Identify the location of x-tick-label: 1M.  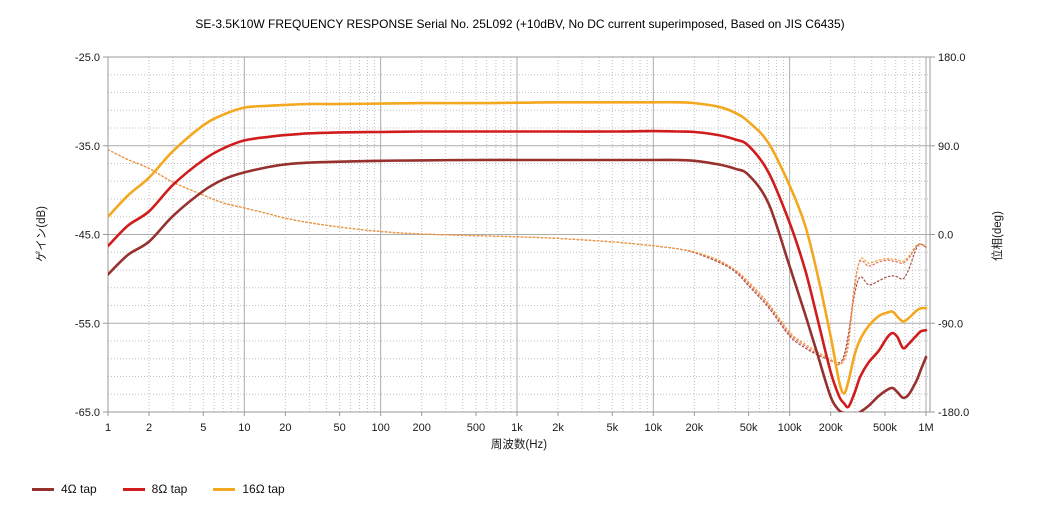
(925, 428).